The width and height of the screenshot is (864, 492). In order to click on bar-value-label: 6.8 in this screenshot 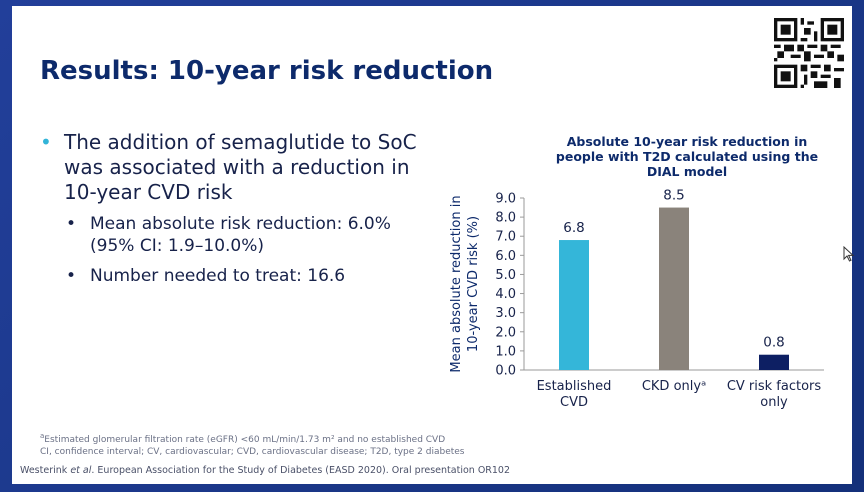, I will do `click(573, 228)`.